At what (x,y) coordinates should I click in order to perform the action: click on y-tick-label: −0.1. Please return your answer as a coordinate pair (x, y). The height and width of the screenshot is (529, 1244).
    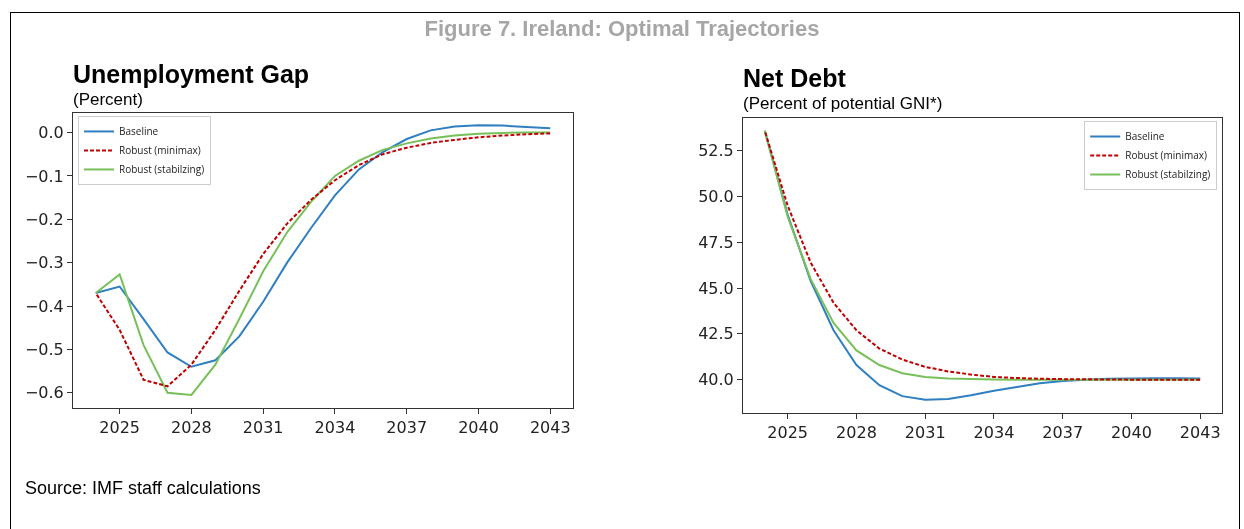
    Looking at the image, I should click on (44, 176).